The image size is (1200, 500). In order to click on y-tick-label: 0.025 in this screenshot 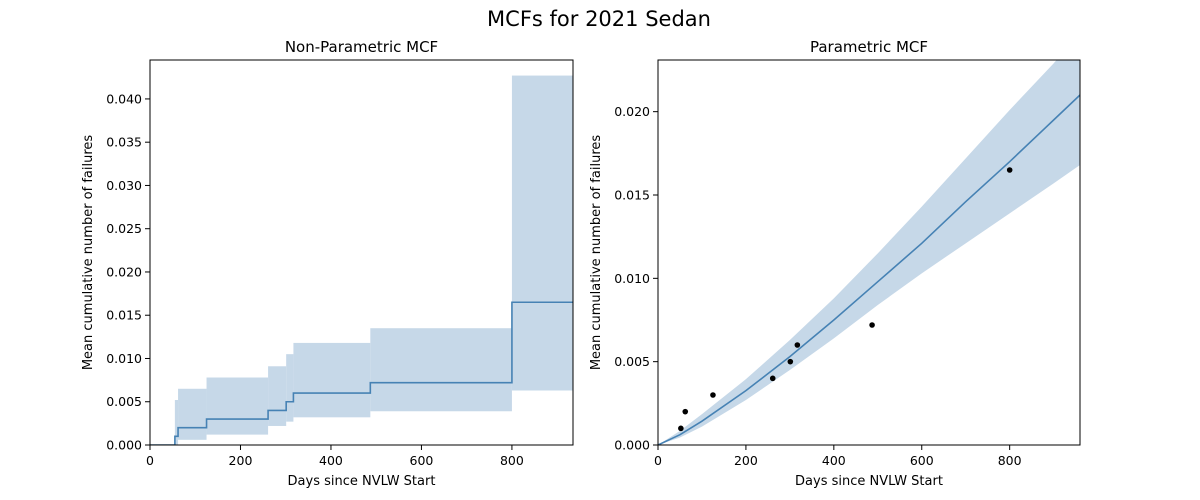, I will do `click(124, 228)`.